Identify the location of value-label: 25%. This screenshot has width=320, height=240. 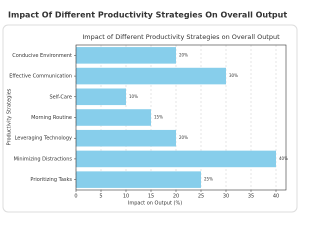
(208, 179).